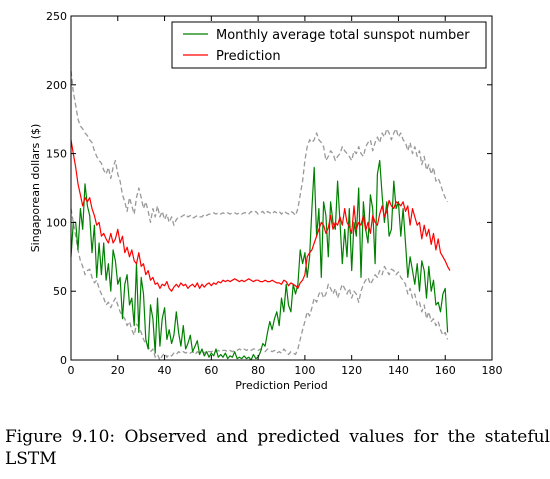  I want to click on x-tick-label: 40, so click(165, 370).